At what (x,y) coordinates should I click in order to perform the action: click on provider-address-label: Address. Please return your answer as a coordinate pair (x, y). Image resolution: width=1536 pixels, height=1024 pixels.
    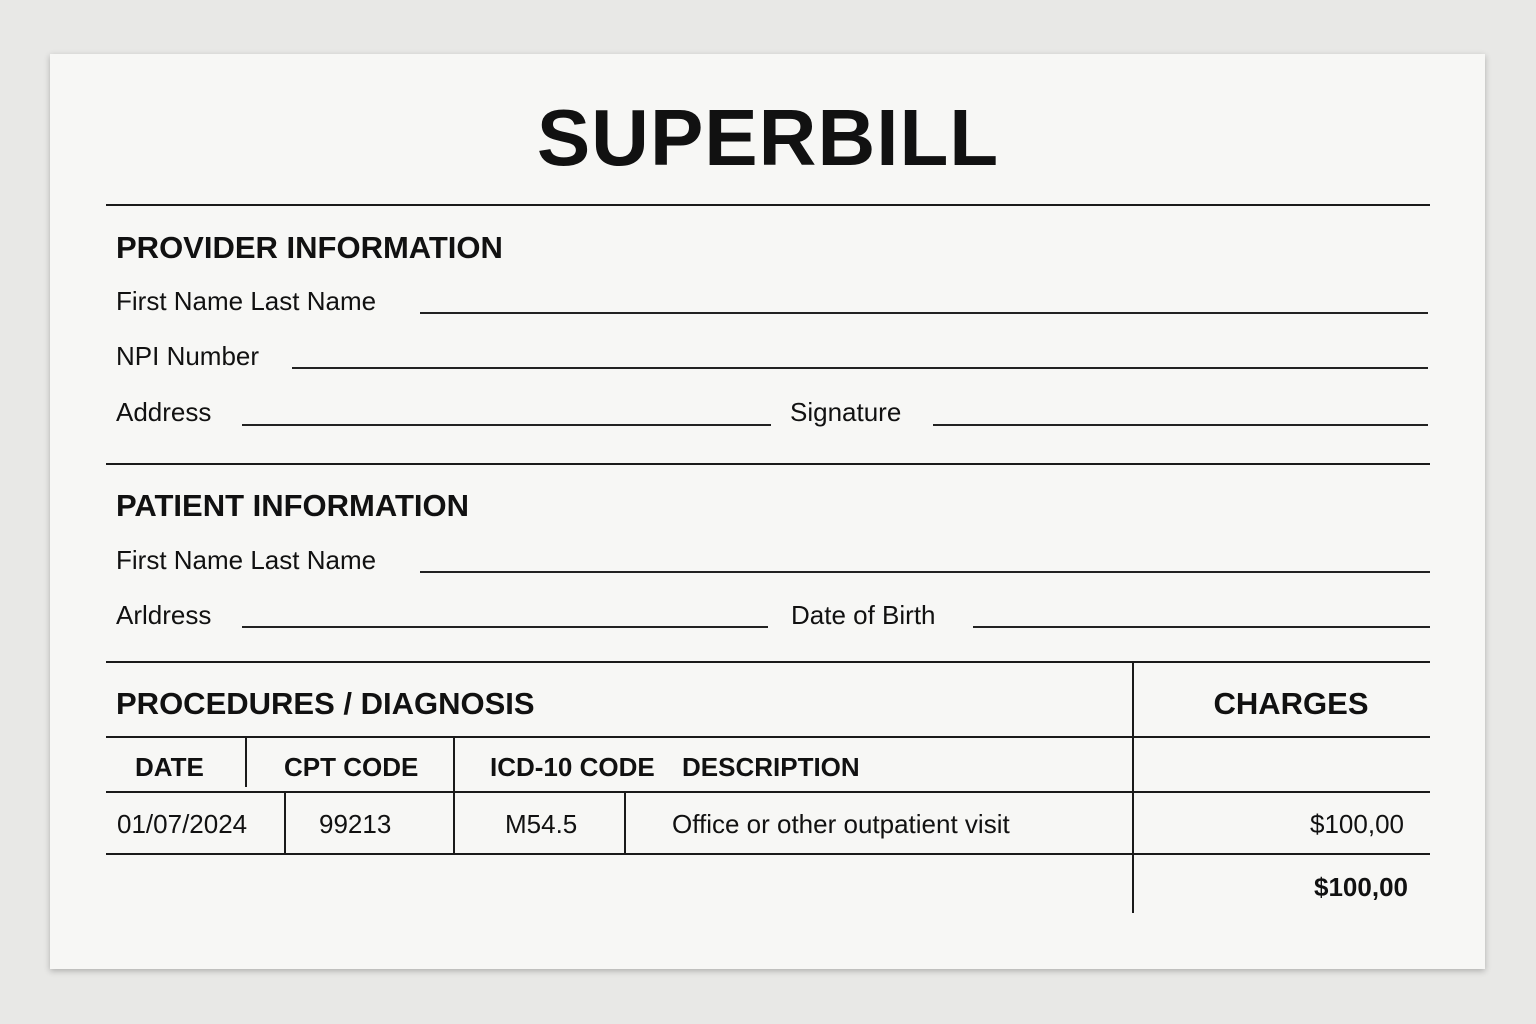
    Looking at the image, I should click on (164, 412).